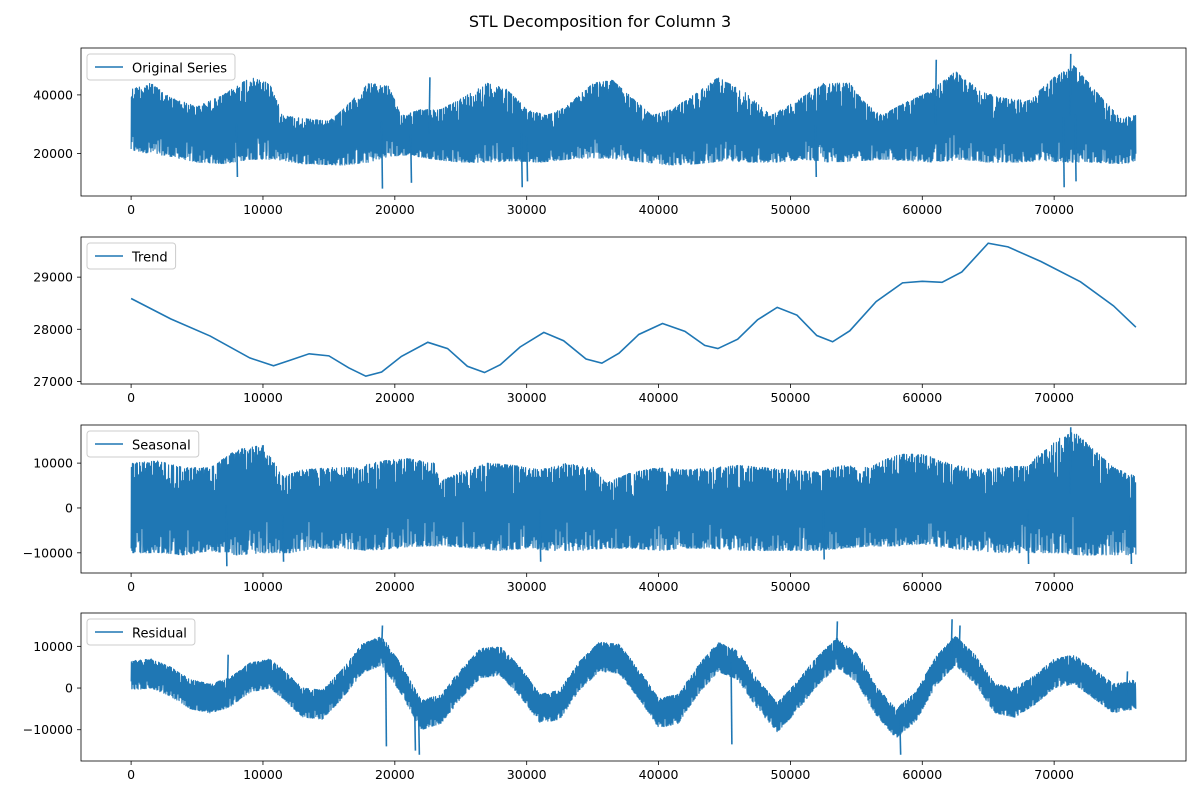  I want to click on series-line-original-series, so click(633, 115).